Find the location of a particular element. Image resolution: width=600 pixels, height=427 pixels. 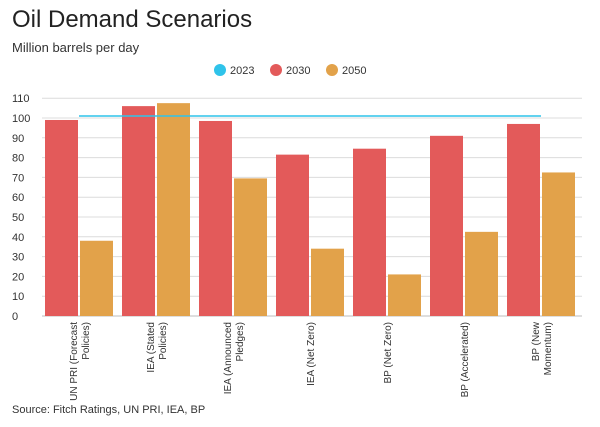

y-tick-label: 90 is located at coordinates (18, 139).